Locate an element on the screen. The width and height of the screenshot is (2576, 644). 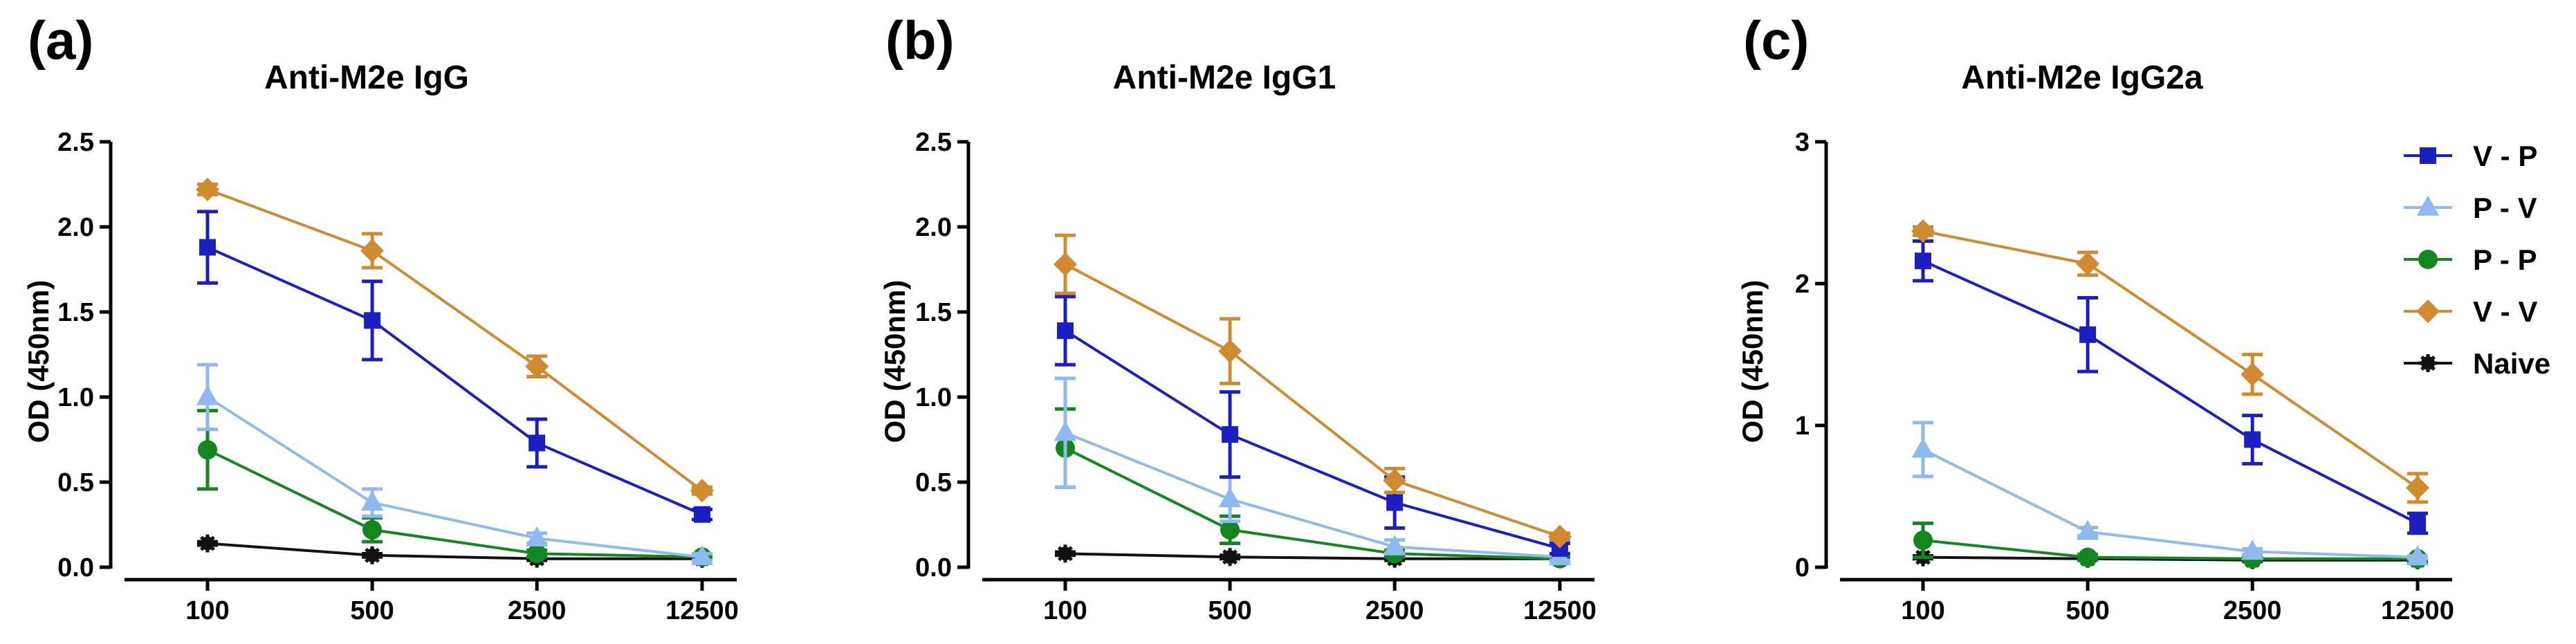
legend-label: V - V is located at coordinates (2505, 311).